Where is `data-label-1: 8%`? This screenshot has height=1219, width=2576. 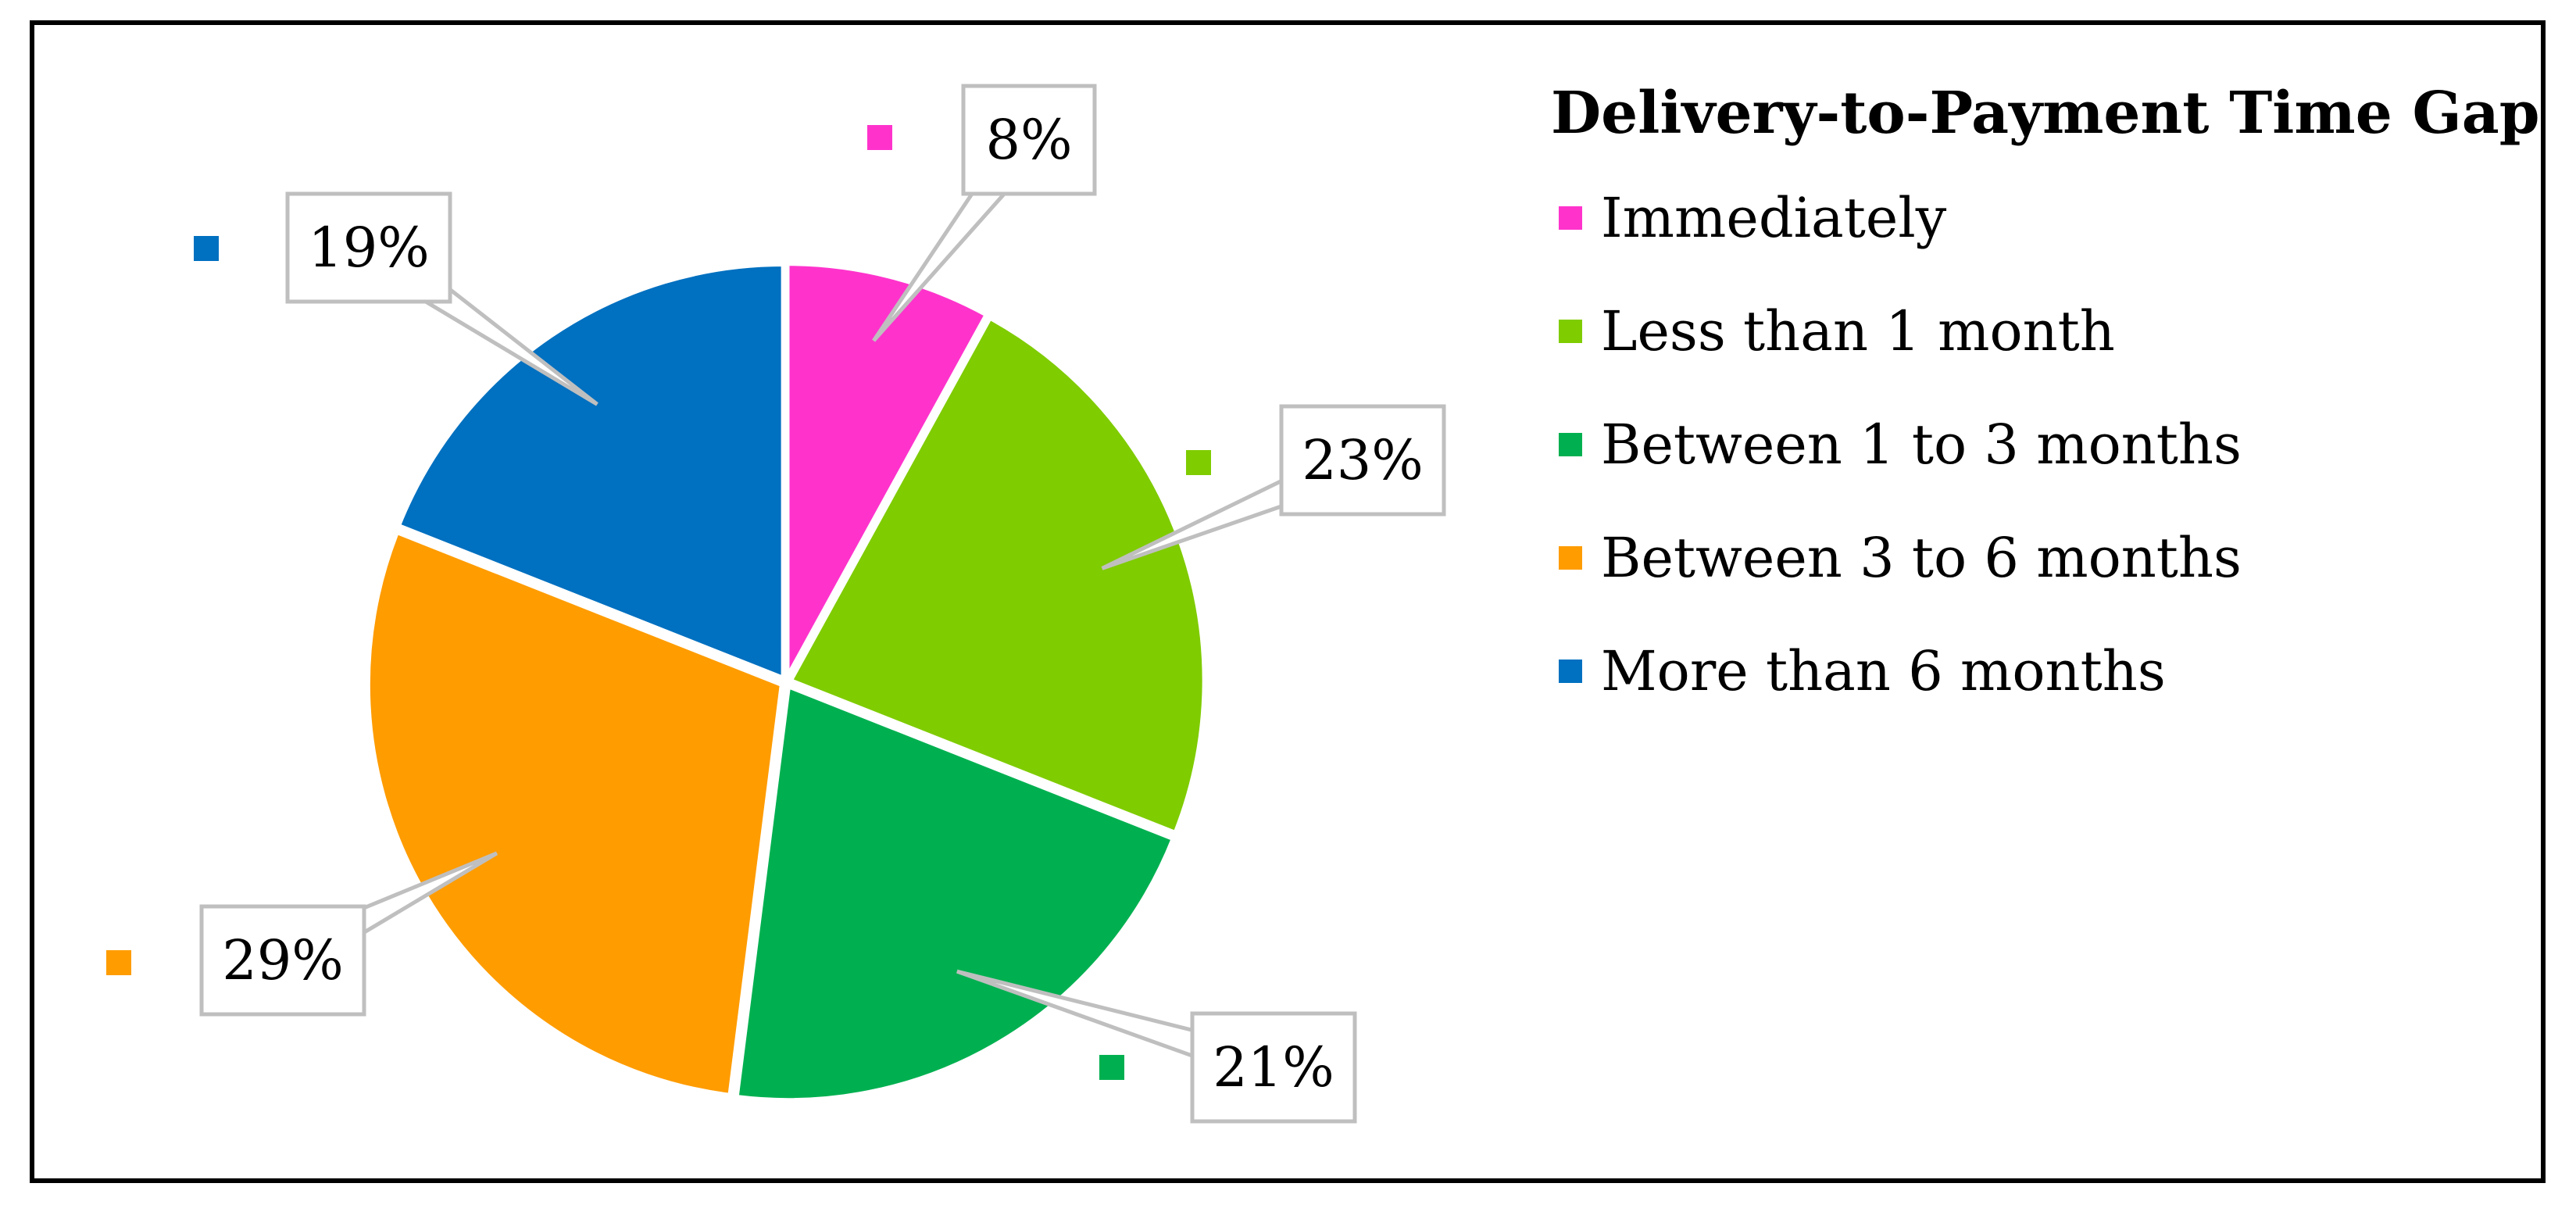 data-label-1: 8% is located at coordinates (982, 213).